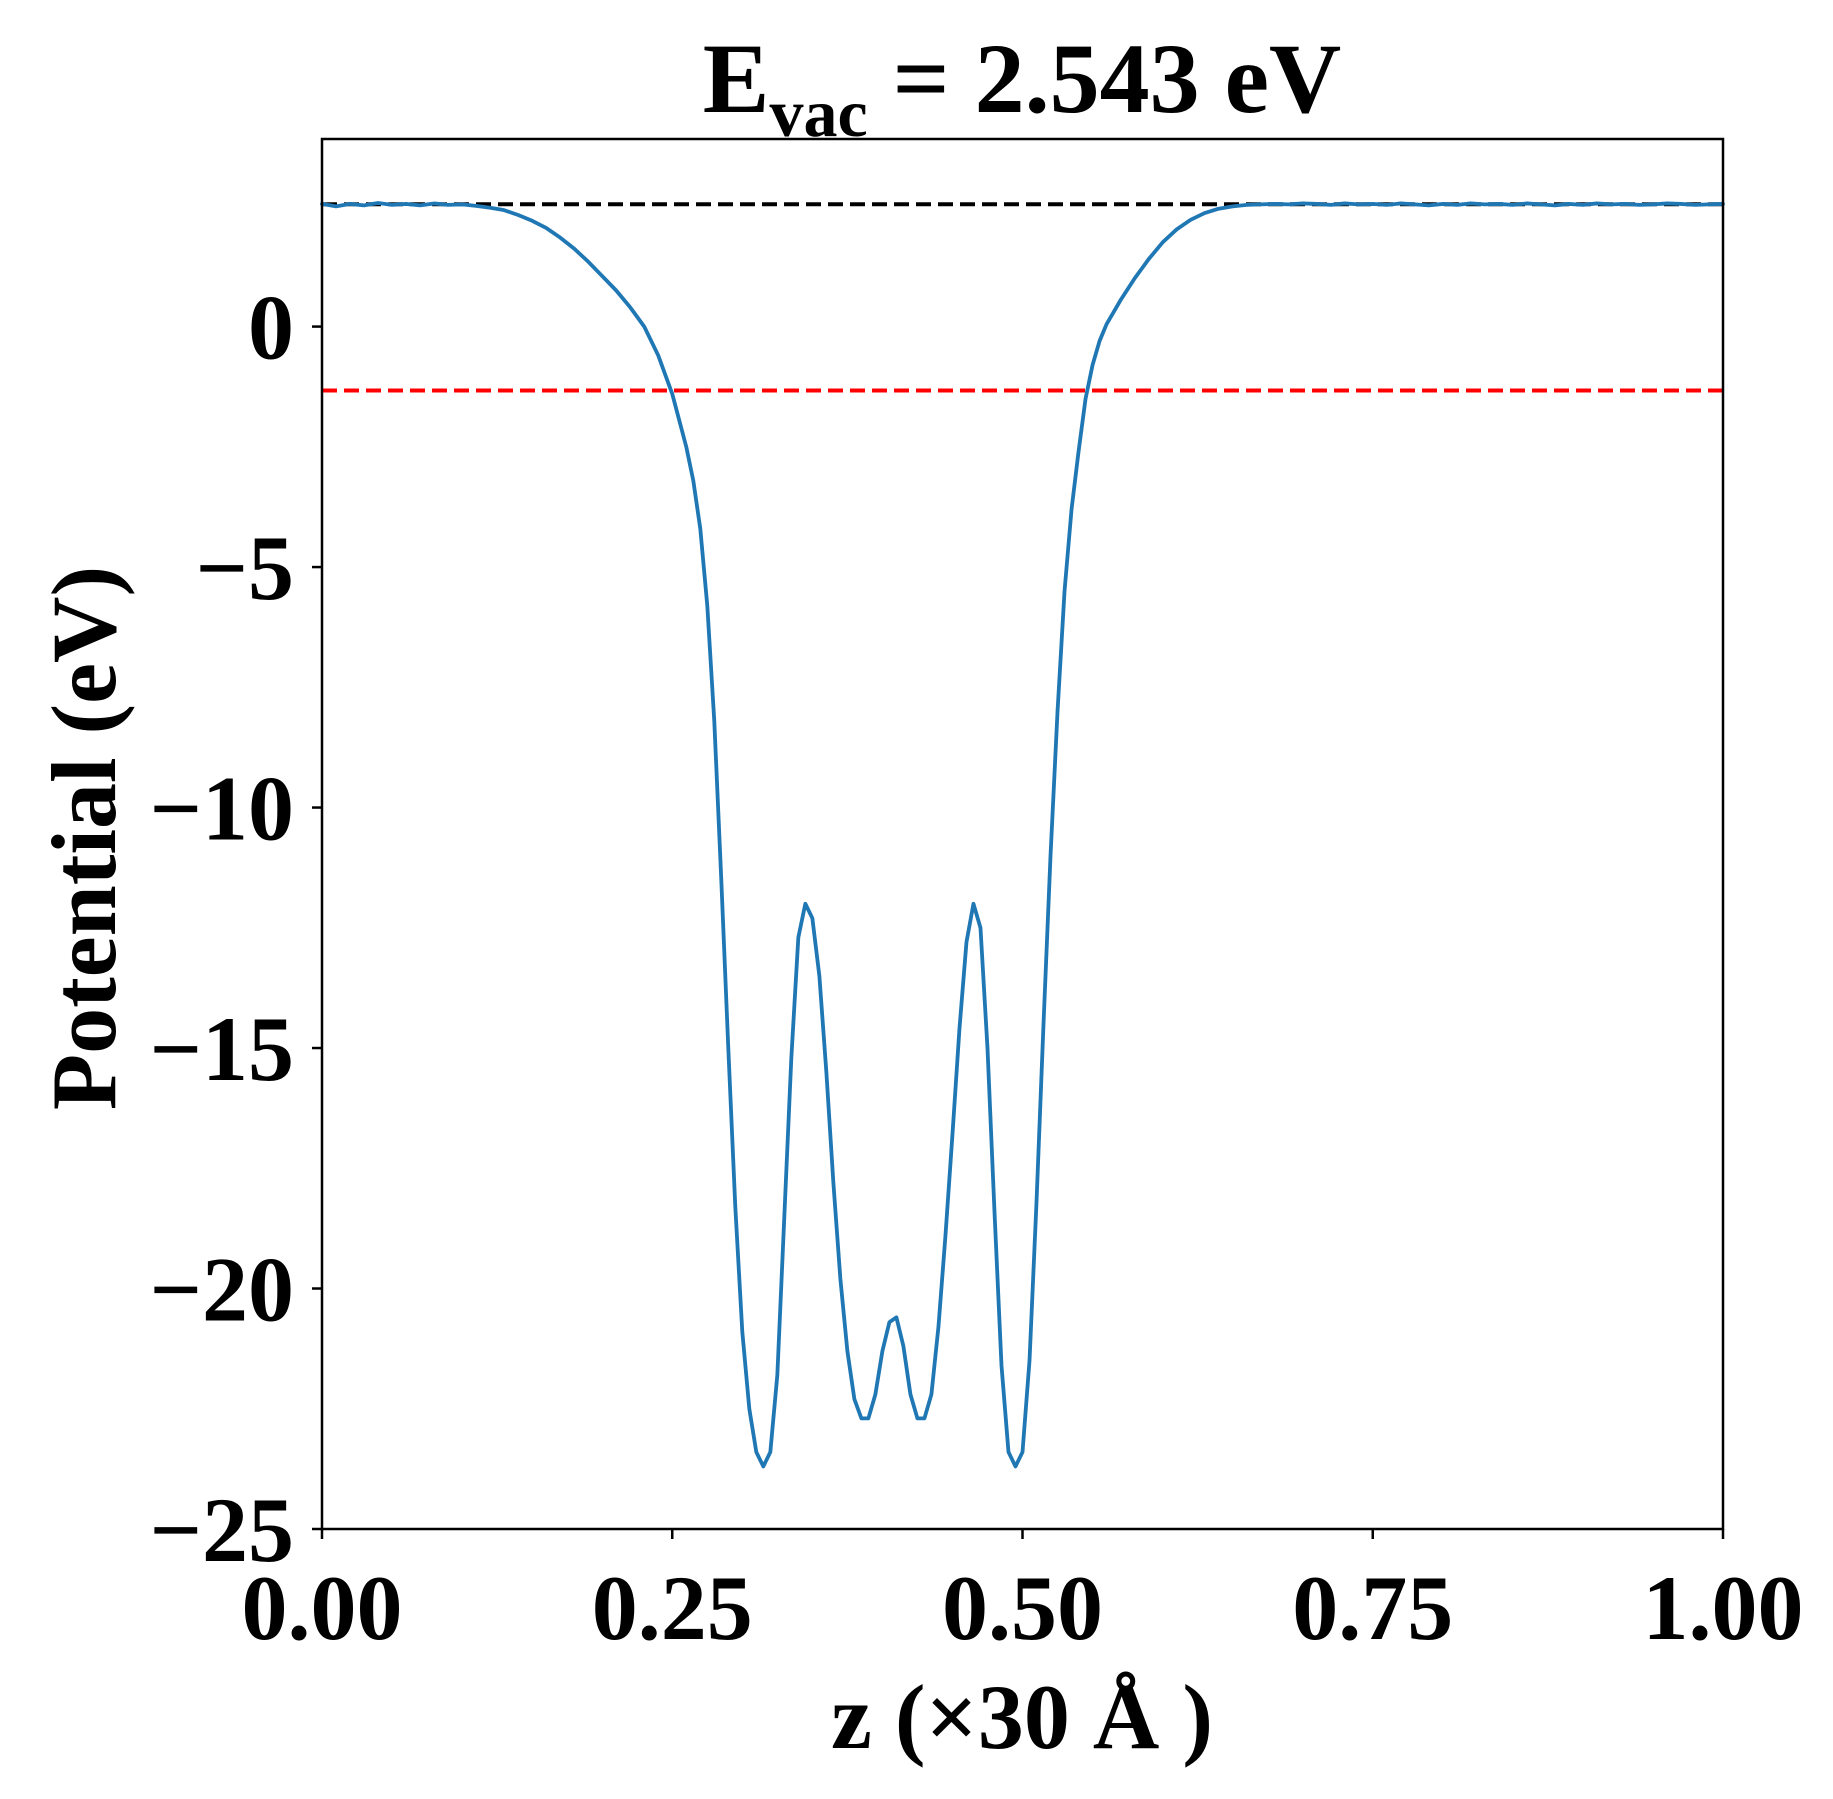  I want to click on y-tick-label: −5, so click(245, 568).